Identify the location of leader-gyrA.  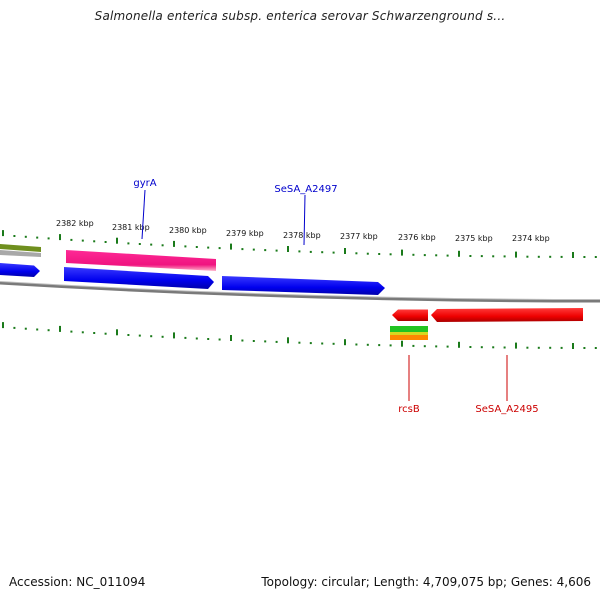
(143, 214).